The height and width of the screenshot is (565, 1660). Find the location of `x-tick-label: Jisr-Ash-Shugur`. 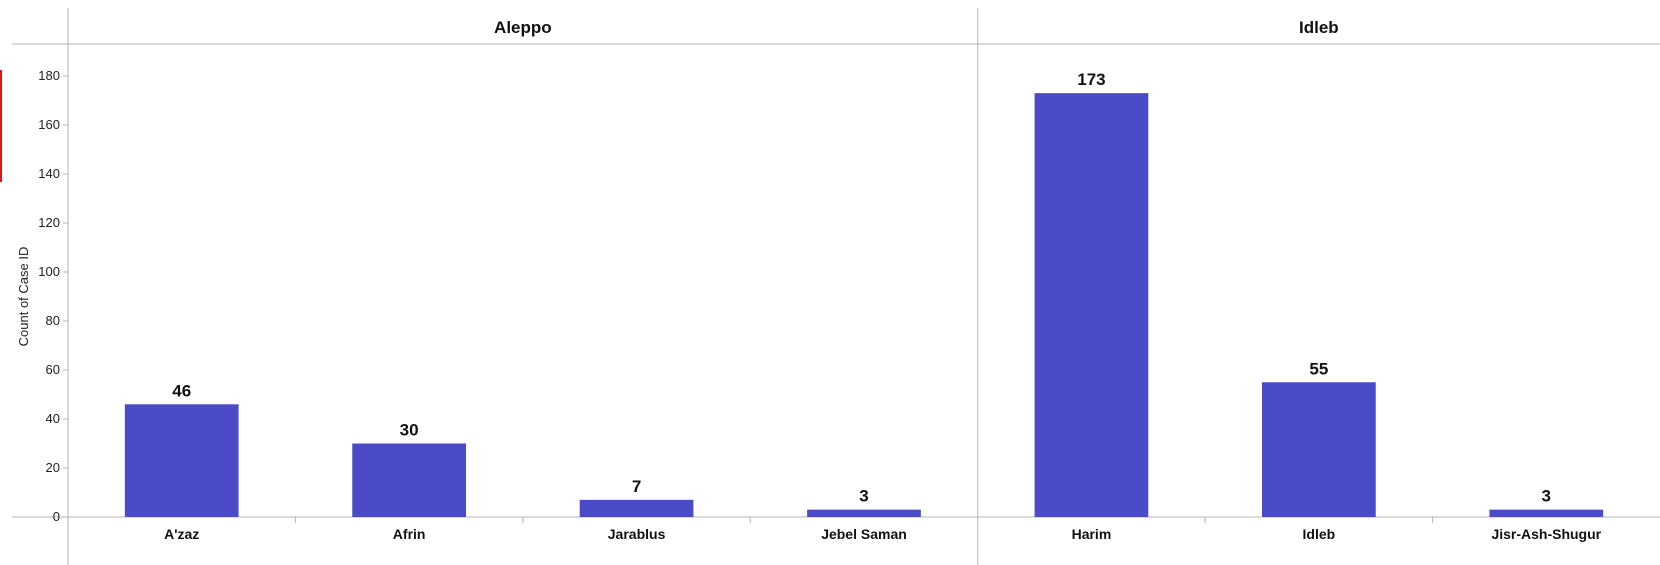

x-tick-label: Jisr-Ash-Shugur is located at coordinates (1546, 534).